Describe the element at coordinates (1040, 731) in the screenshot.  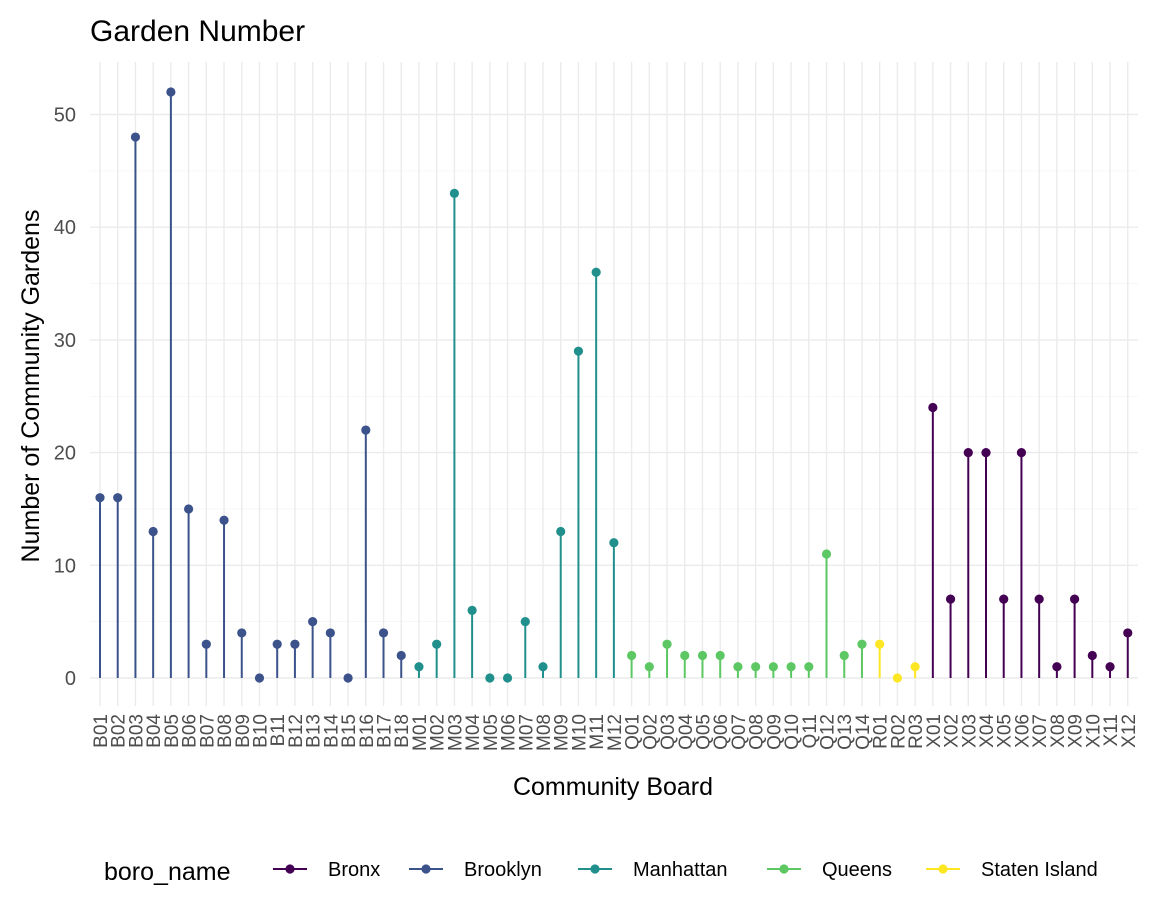
I see `x-tick-label: X07` at that location.